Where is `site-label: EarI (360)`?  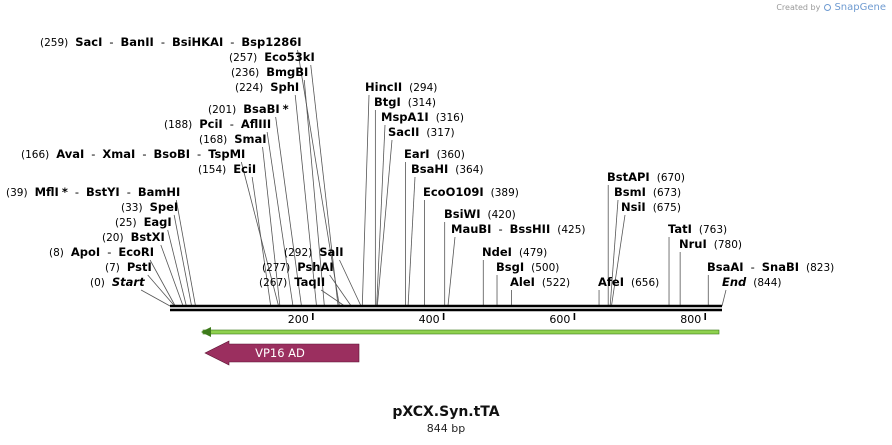 site-label: EarI (360) is located at coordinates (434, 154).